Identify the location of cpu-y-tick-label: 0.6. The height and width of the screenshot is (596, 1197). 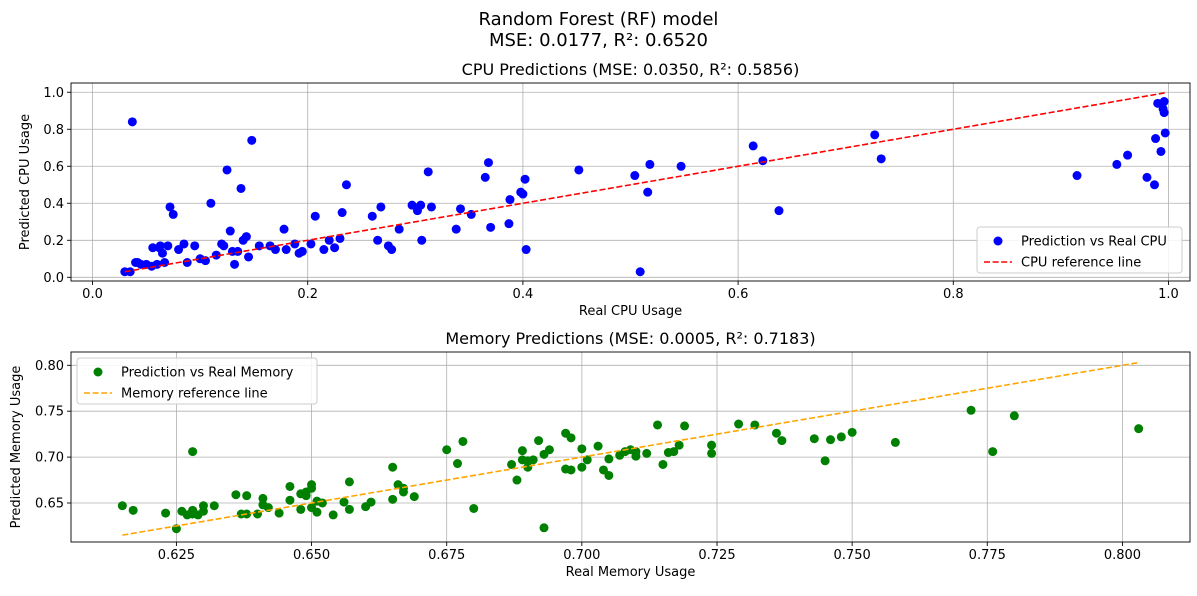
(53, 167).